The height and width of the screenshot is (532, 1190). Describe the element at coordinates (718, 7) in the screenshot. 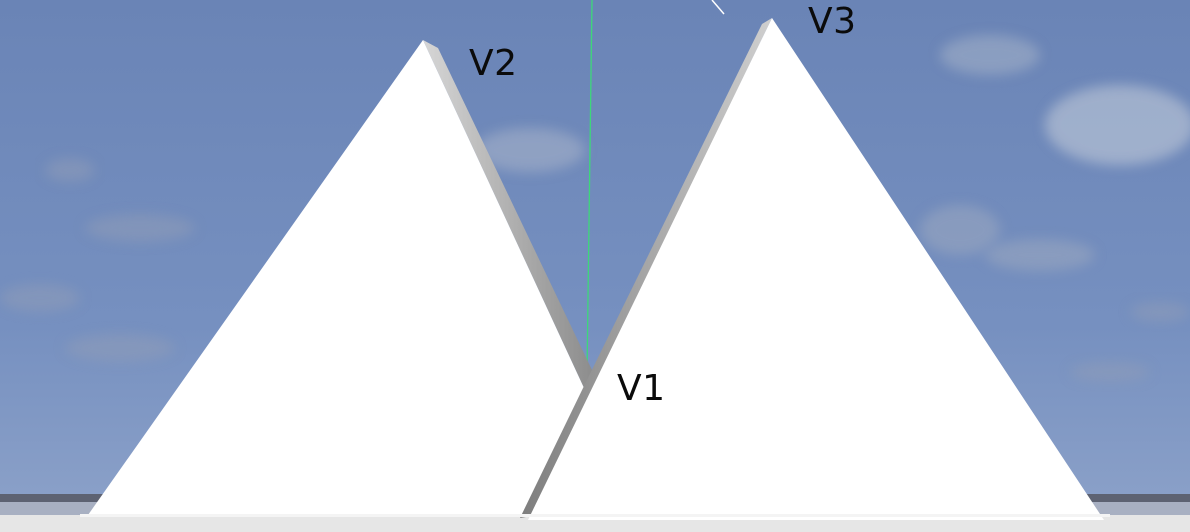

I see `edge-stroke` at that location.